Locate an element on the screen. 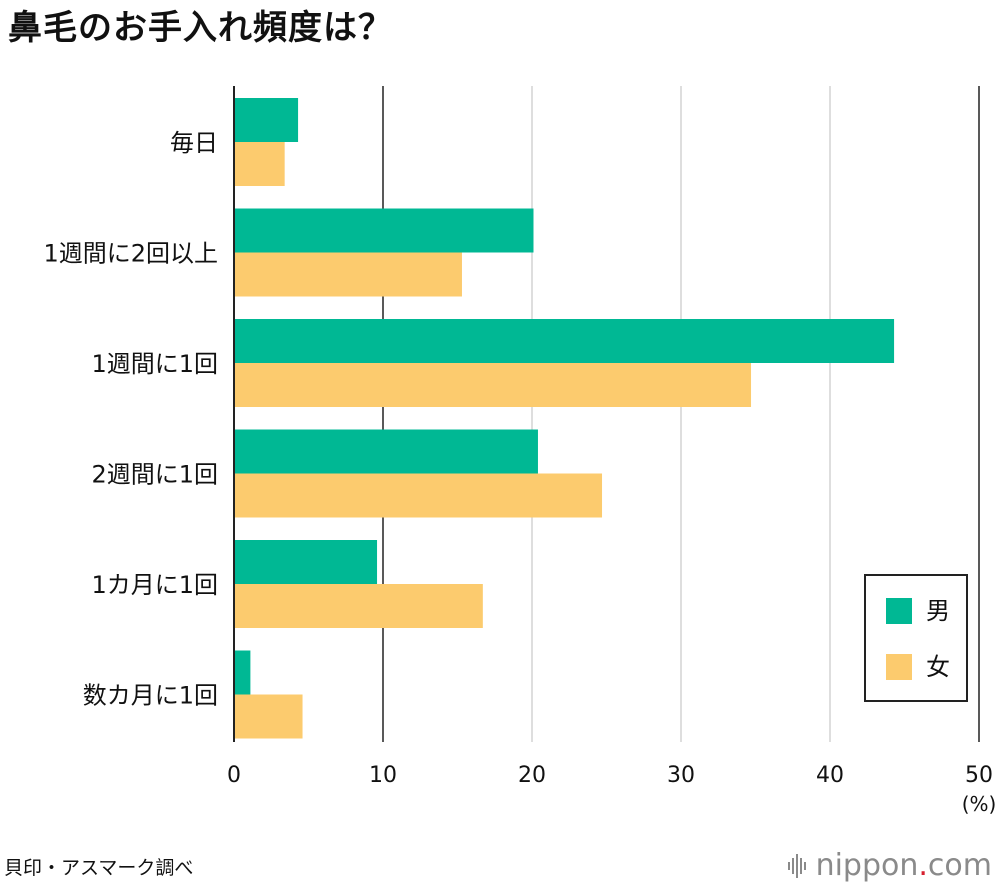 The height and width of the screenshot is (890, 1000). logo-suffix: com is located at coordinates (959, 865).